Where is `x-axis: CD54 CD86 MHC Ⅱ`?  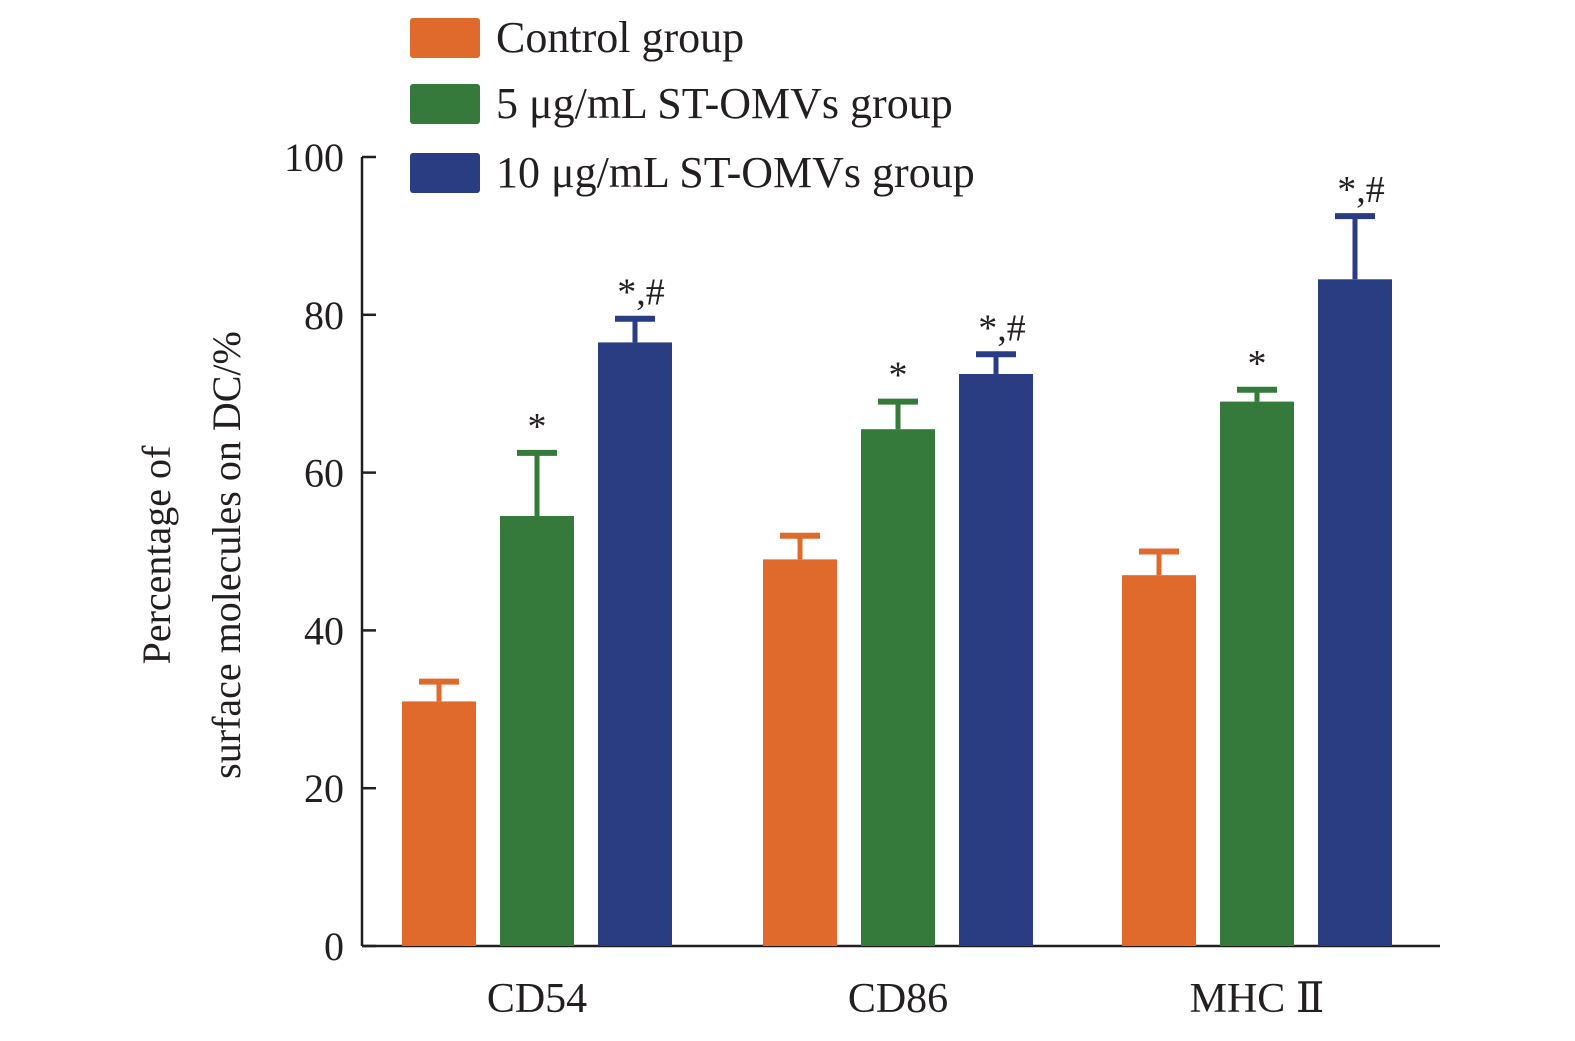
x-axis: CD54 CD86 MHC Ⅱ is located at coordinates (901, 983).